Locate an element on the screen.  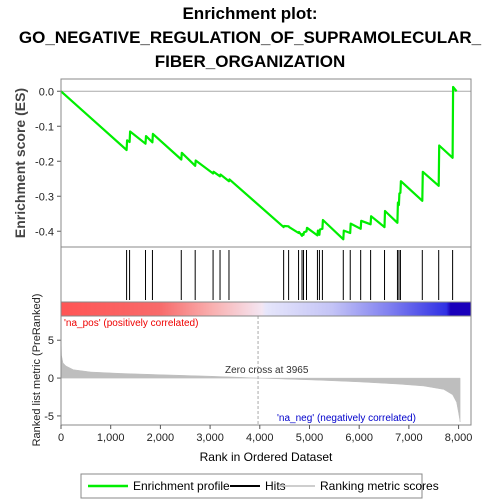
x-tick-label: 1,000 is located at coordinates (111, 438).